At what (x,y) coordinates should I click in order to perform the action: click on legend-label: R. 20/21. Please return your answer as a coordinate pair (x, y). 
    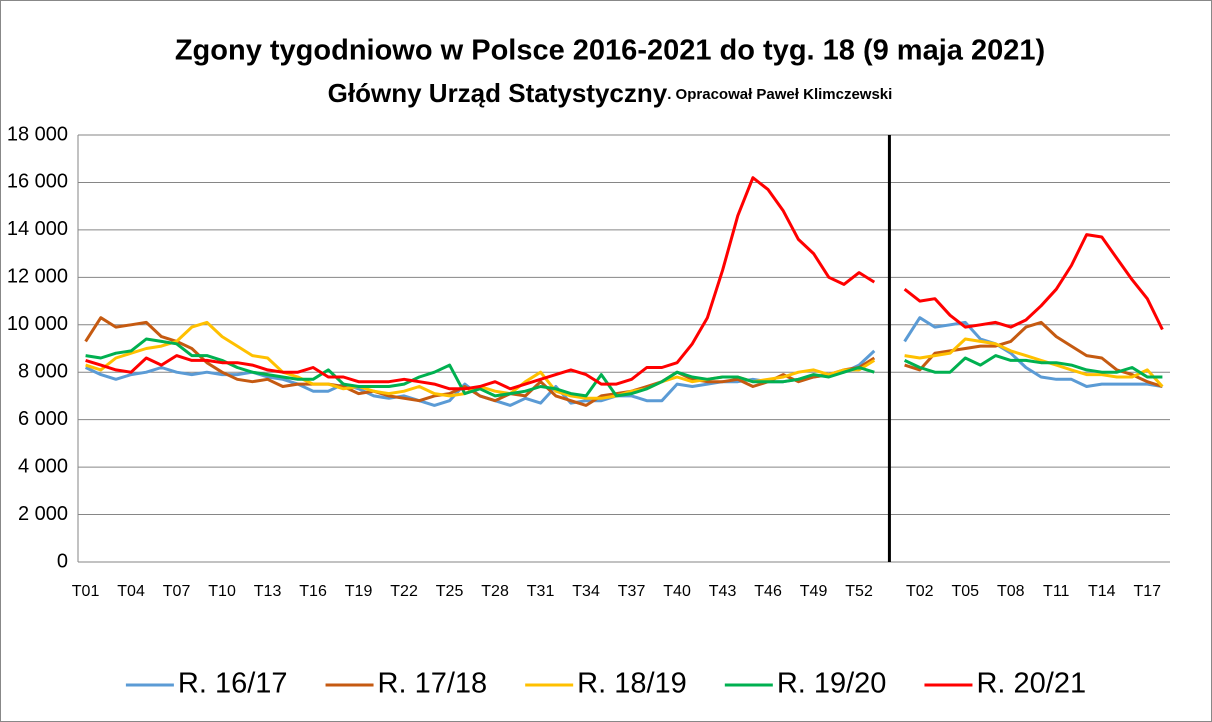
    Looking at the image, I should click on (1031, 684).